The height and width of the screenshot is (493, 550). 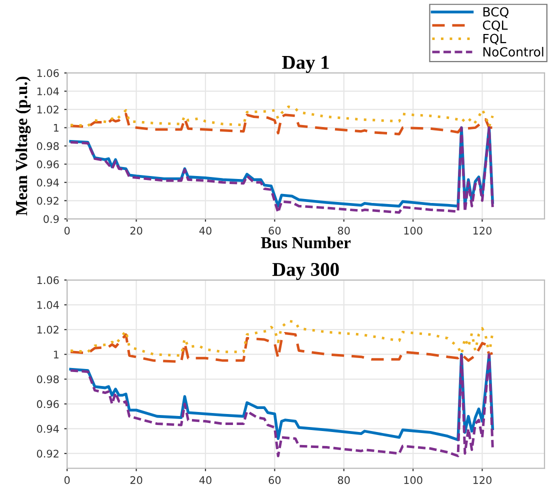 What do you see at coordinates (305, 64) in the screenshot?
I see `chart-title: Day 1` at bounding box center [305, 64].